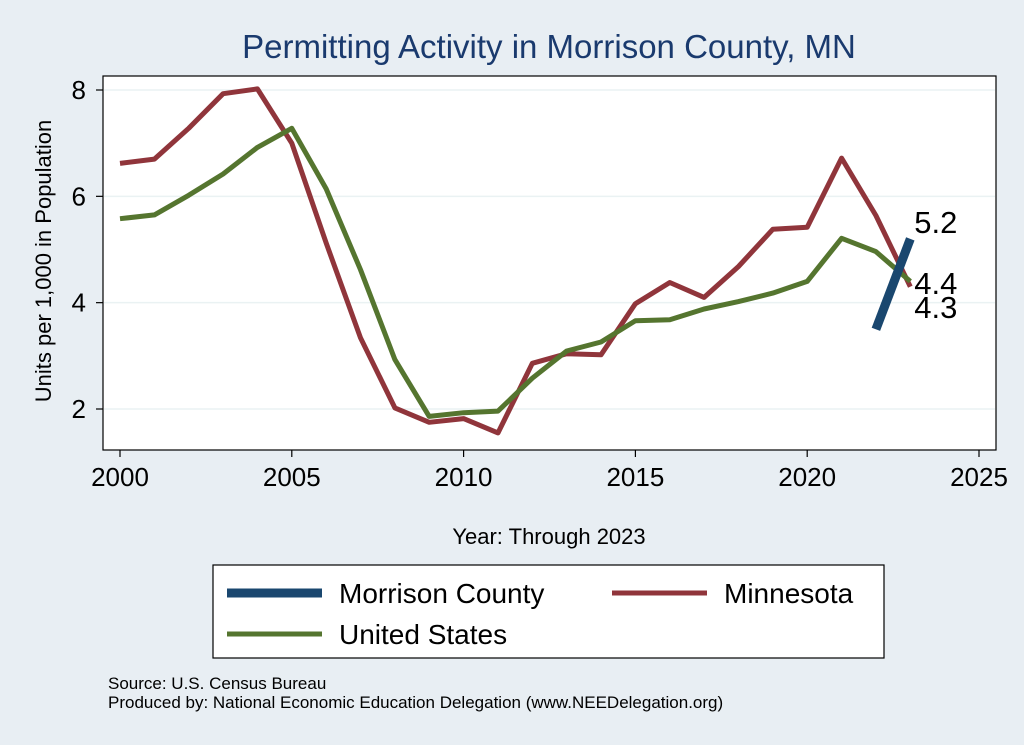  I want to click on x-tick-label: 2010, so click(464, 477).